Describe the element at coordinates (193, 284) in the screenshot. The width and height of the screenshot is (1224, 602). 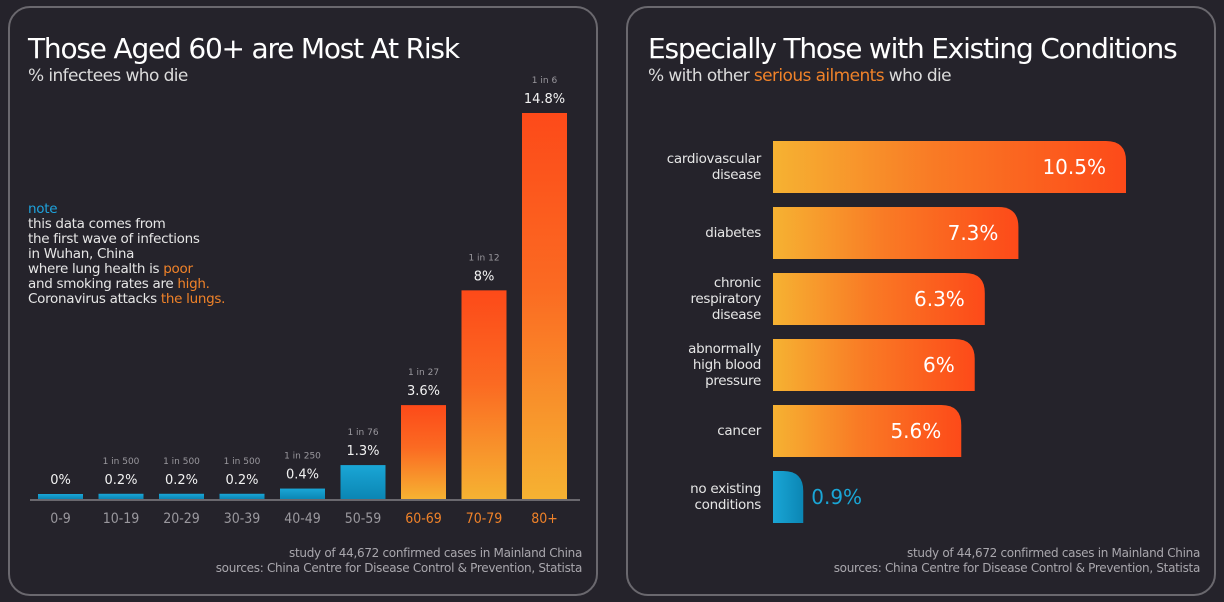
I see `note-line-highlight: high.` at that location.